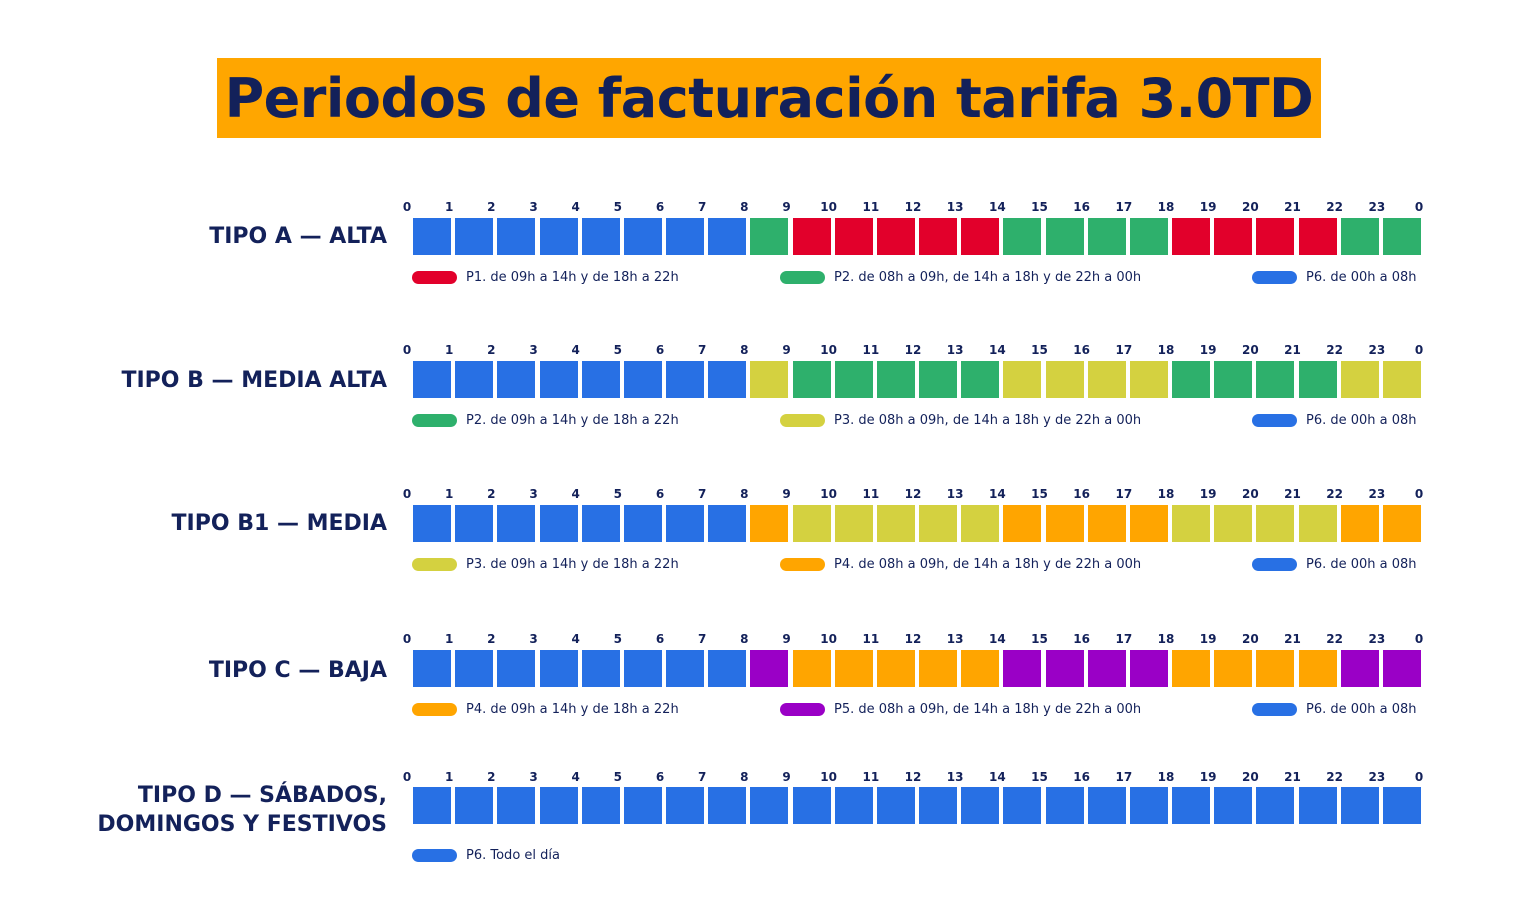  I want to click on legend-text: P4. de 09h a 14h y de 18h a 22h, so click(572, 709).